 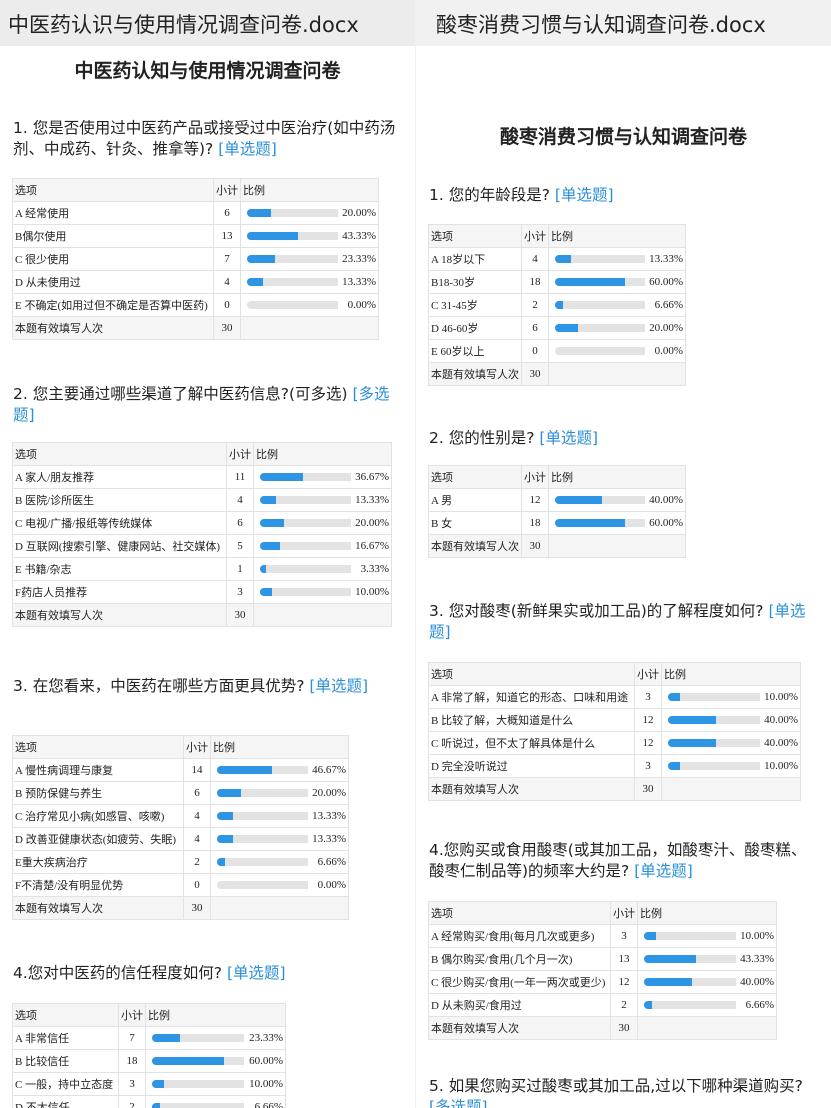 I want to click on option-count: 6, so click(x=535, y=328).